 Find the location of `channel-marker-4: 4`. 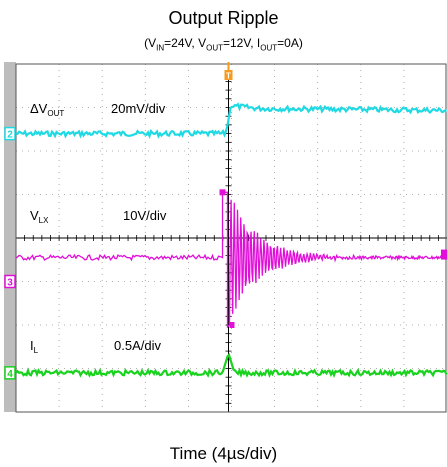

channel-marker-4: 4 is located at coordinates (10, 373).